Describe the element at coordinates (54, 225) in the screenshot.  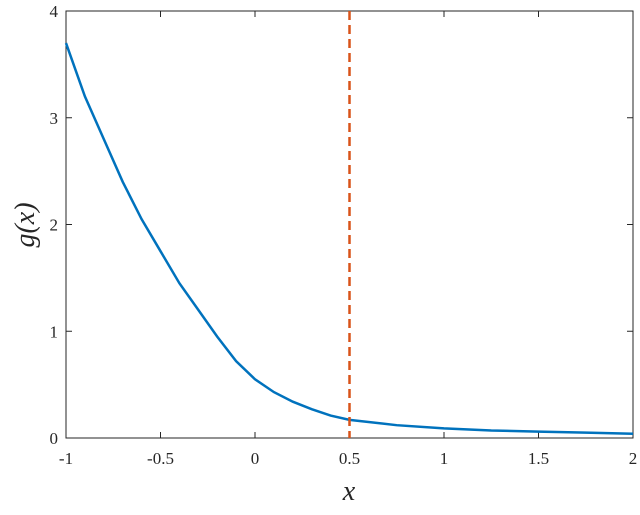
I see `y-tick-label: 2` at that location.